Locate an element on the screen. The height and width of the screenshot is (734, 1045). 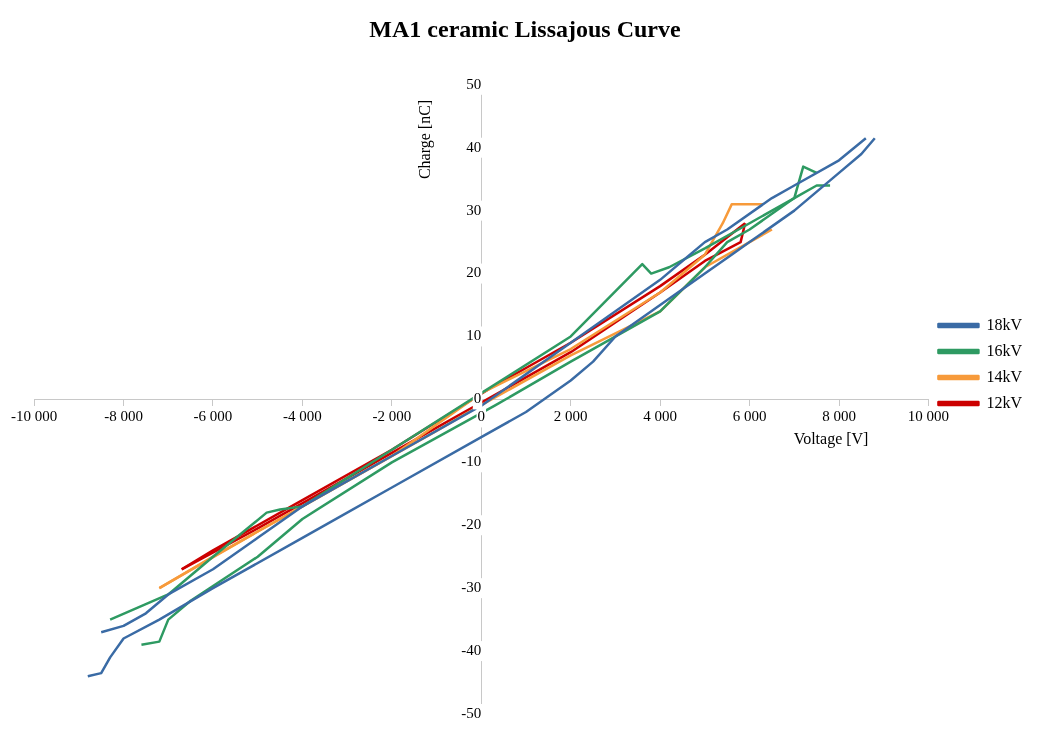
legend-label: 16kV is located at coordinates (1004, 350).